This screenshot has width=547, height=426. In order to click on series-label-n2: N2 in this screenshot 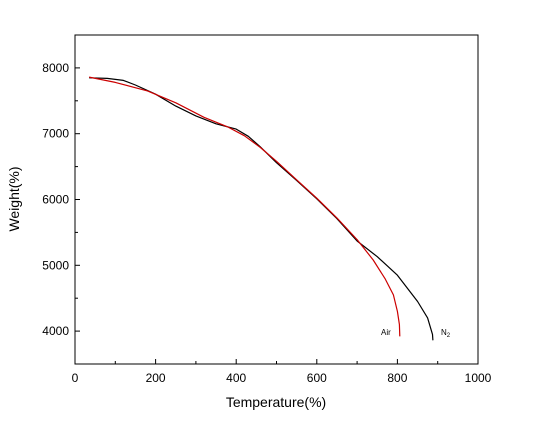, I will do `click(446, 333)`.